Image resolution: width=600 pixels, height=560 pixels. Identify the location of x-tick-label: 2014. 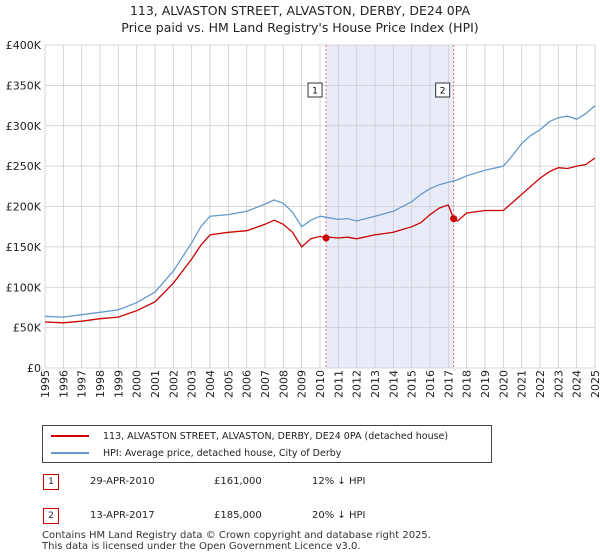
(393, 384).